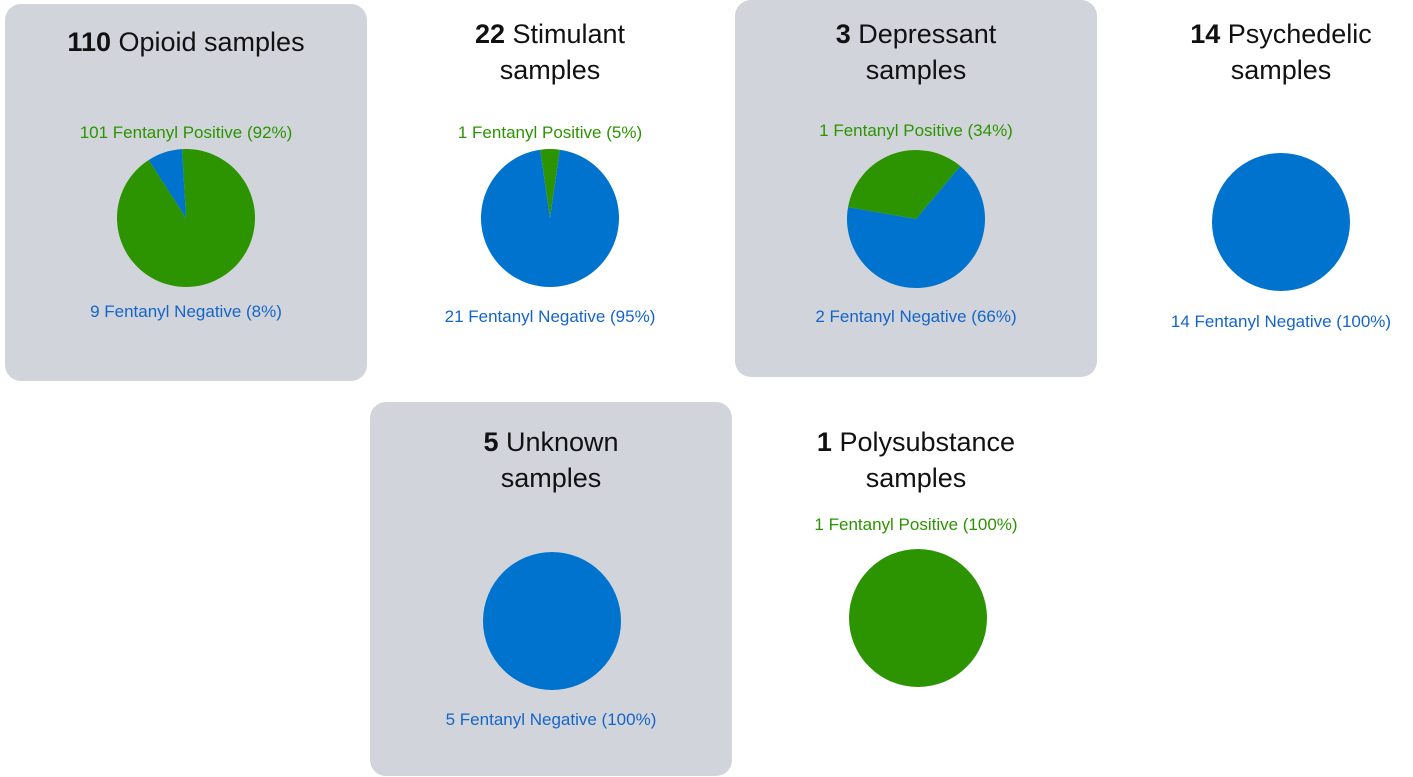 The width and height of the screenshot is (1413, 777). Describe the element at coordinates (558, 442) in the screenshot. I see `title-text: Unknown` at that location.